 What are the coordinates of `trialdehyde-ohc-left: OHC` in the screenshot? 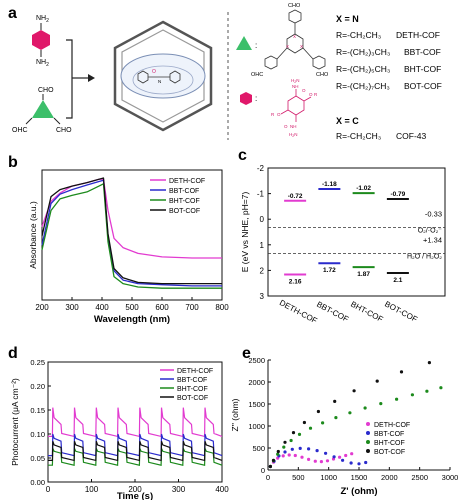 It's located at (257, 75).